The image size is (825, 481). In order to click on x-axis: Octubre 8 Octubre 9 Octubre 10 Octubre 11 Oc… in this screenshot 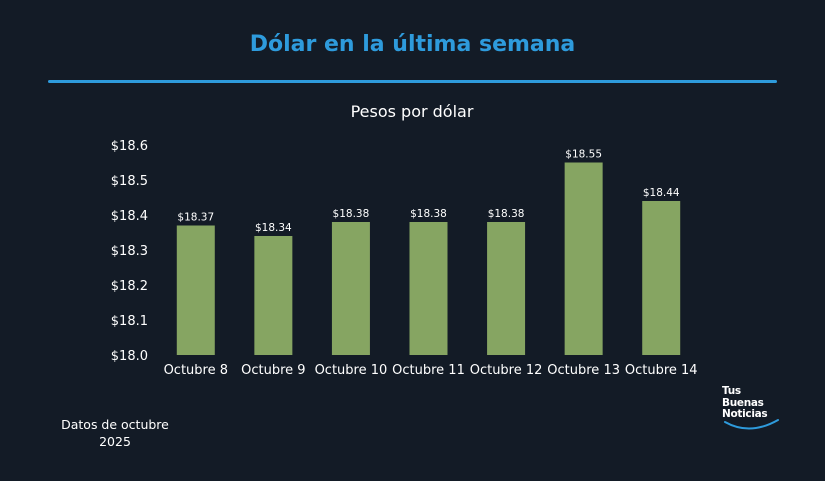, I will do `click(431, 370)`.